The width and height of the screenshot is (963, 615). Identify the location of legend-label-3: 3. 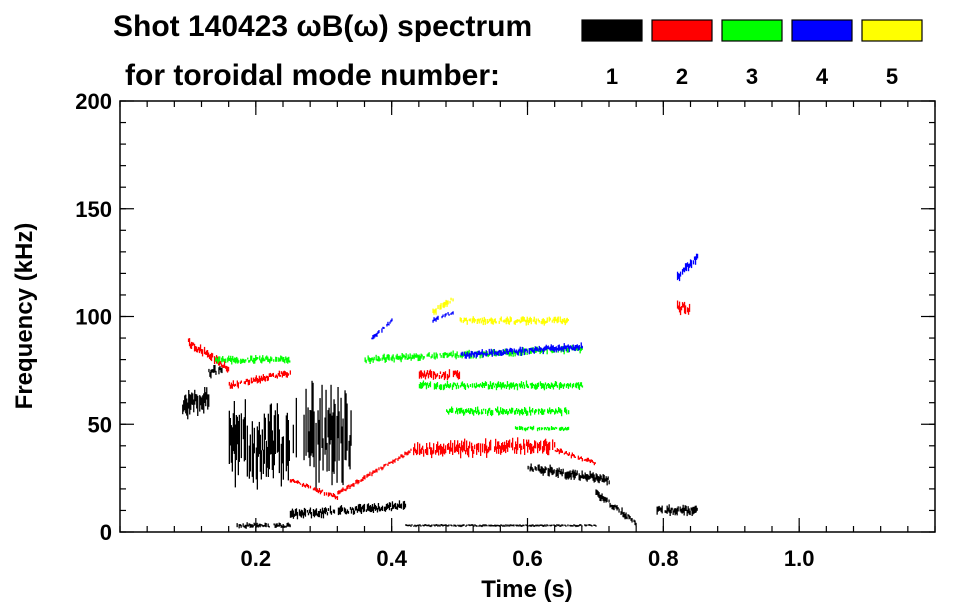
(752, 76).